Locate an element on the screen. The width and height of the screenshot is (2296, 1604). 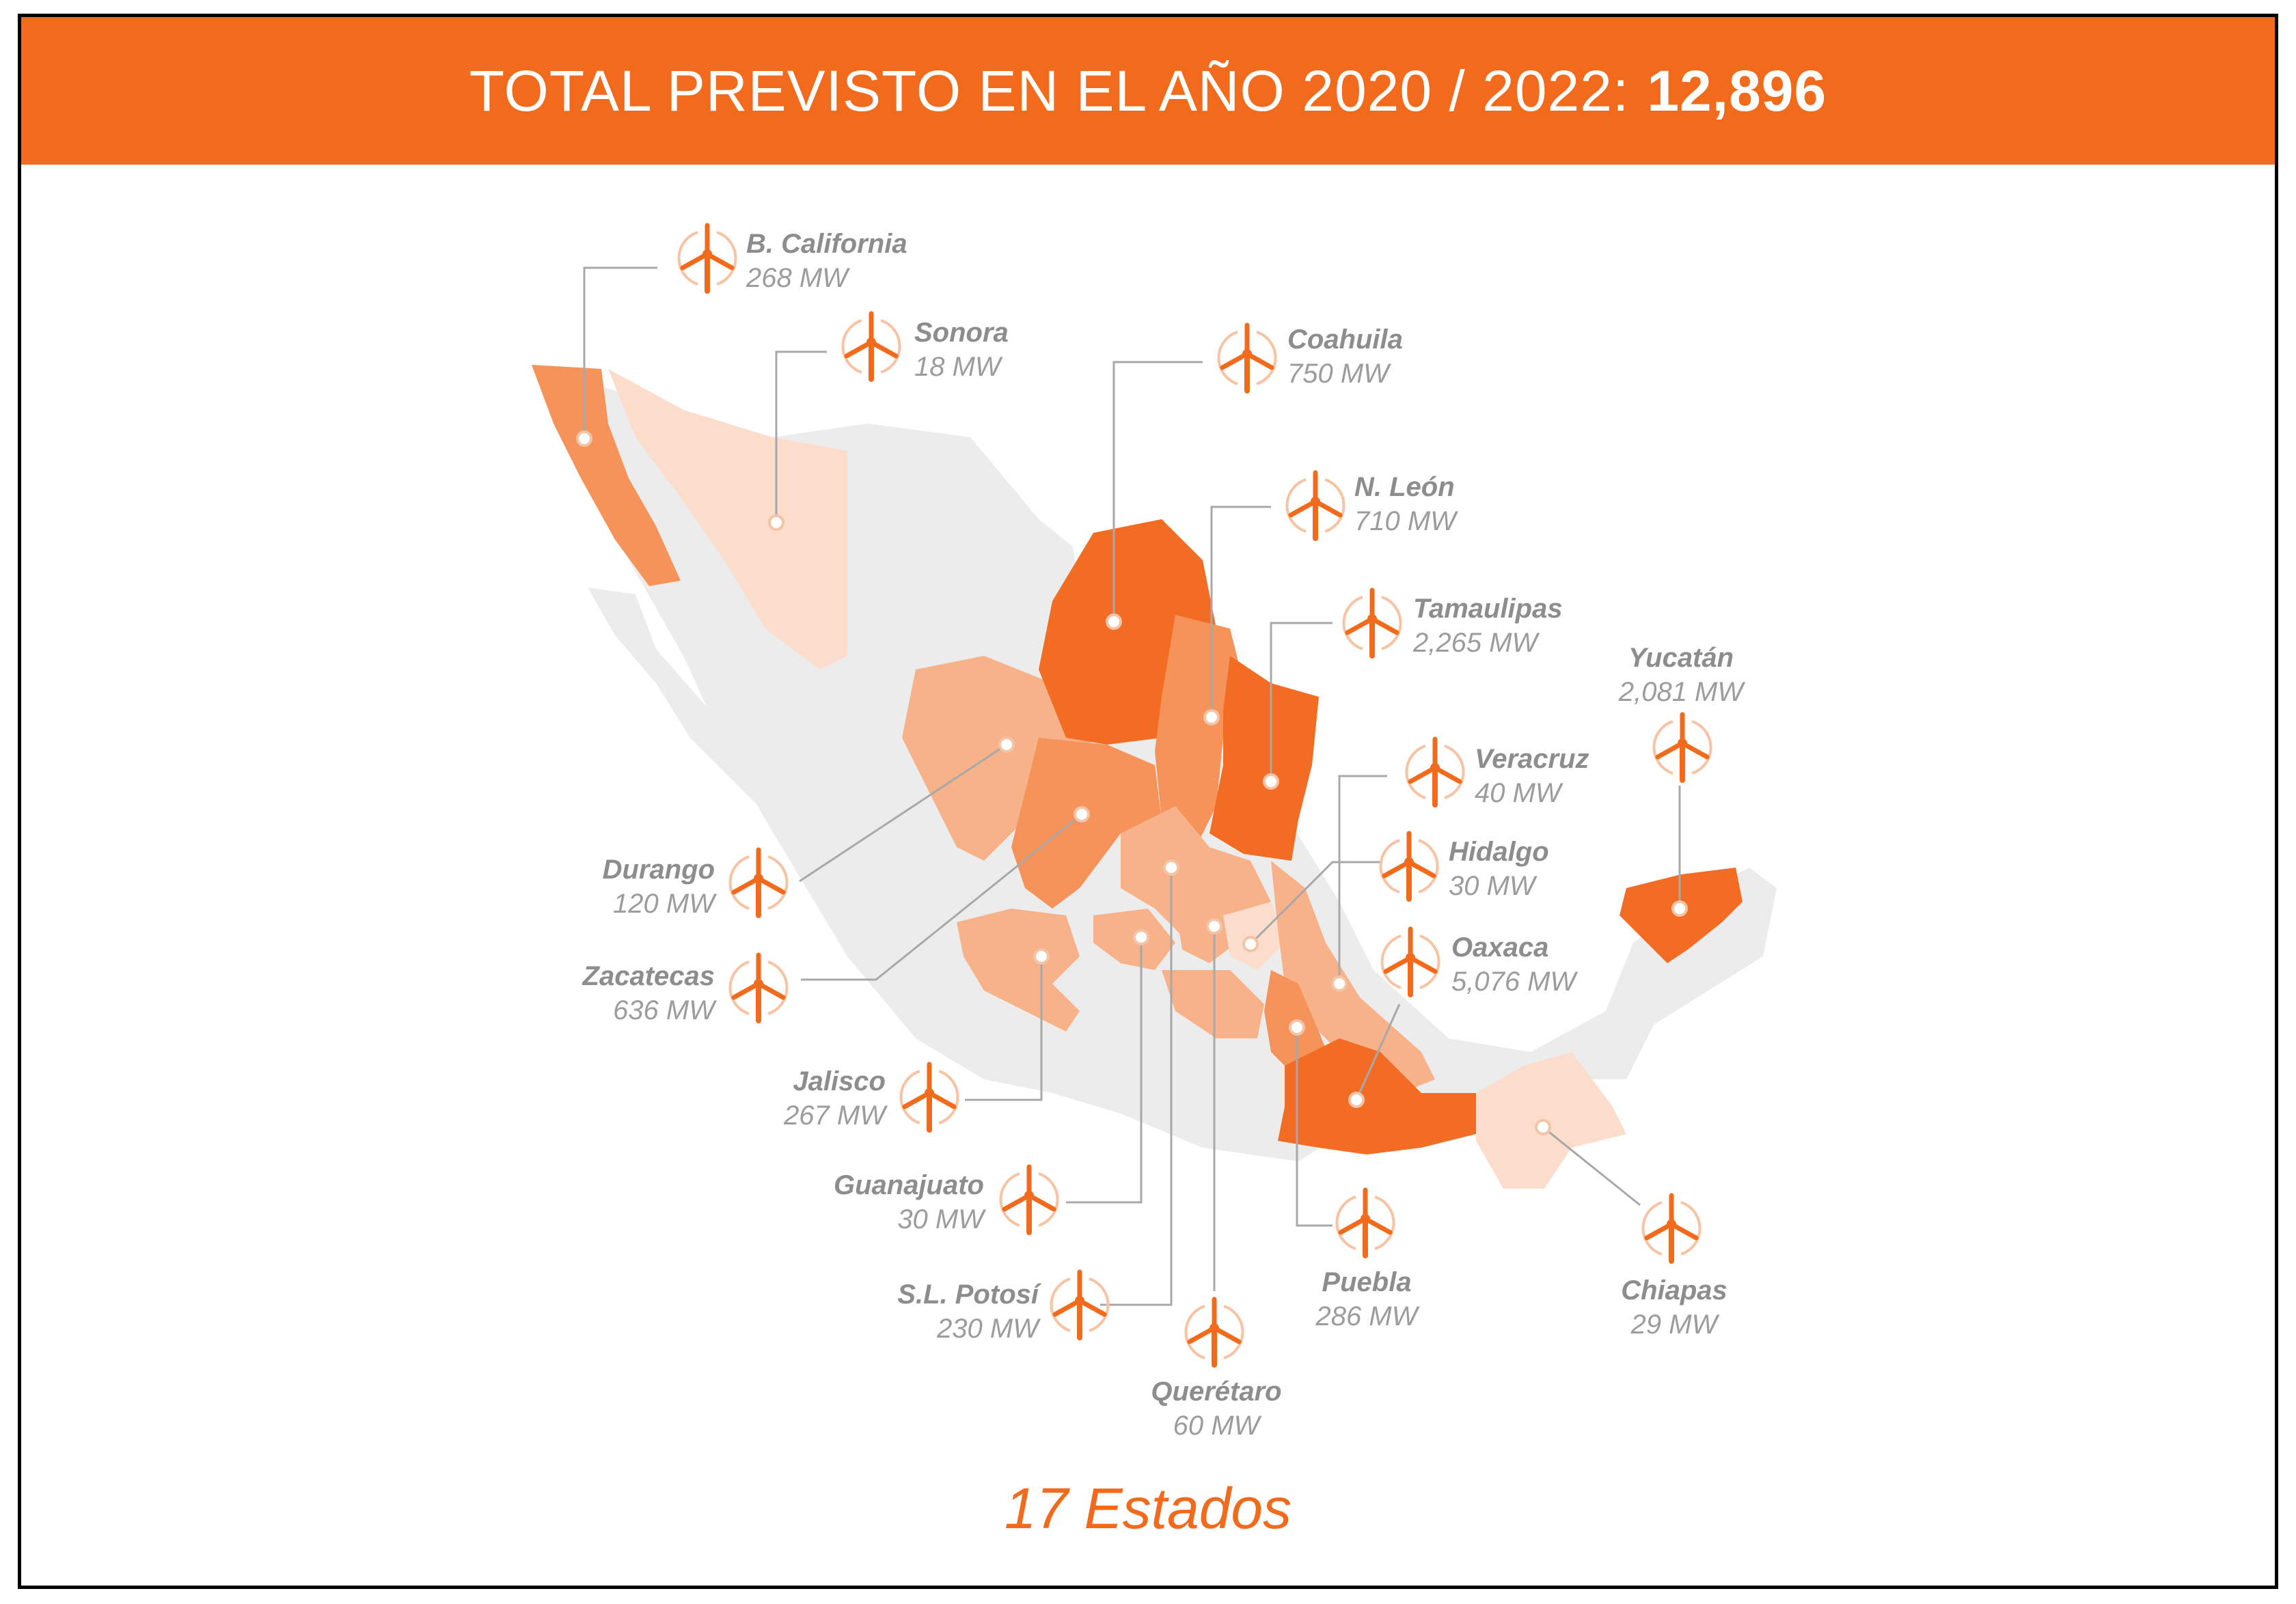
state-name: Jalisco is located at coordinates (839, 1081).